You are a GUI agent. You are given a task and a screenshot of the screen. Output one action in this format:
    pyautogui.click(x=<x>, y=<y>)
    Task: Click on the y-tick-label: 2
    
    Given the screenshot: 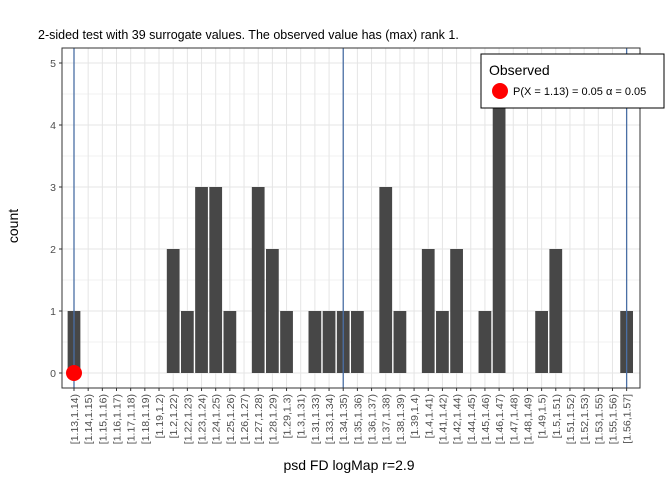 What is the action you would take?
    pyautogui.click(x=53, y=250)
    